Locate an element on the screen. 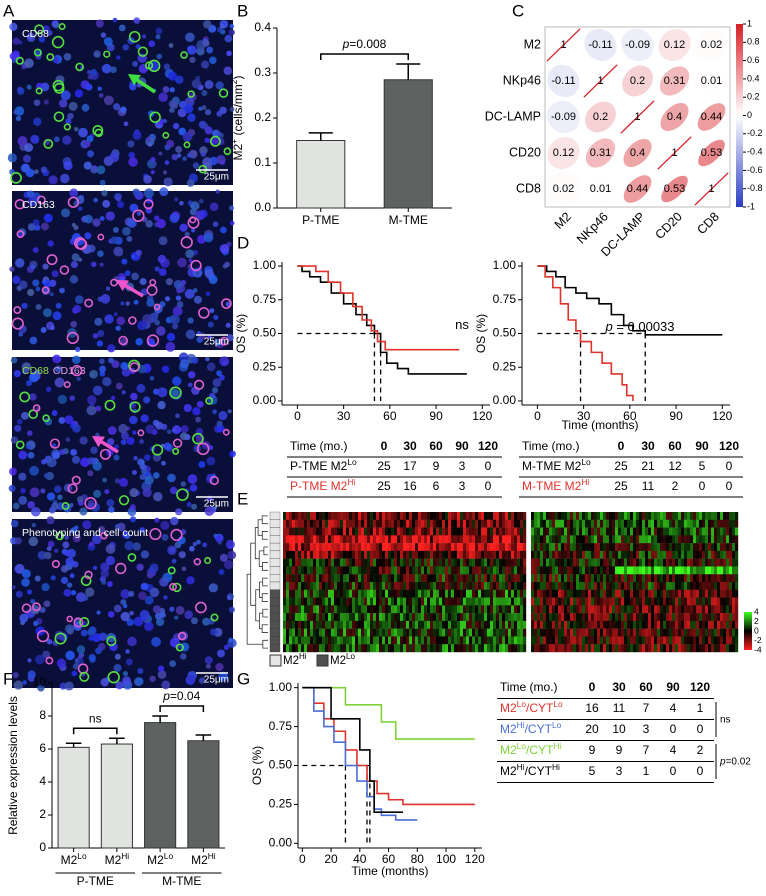 Image resolution: width=766 pixels, height=896 pixels. y-axis-label-part: ) is located at coordinates (238, 78).